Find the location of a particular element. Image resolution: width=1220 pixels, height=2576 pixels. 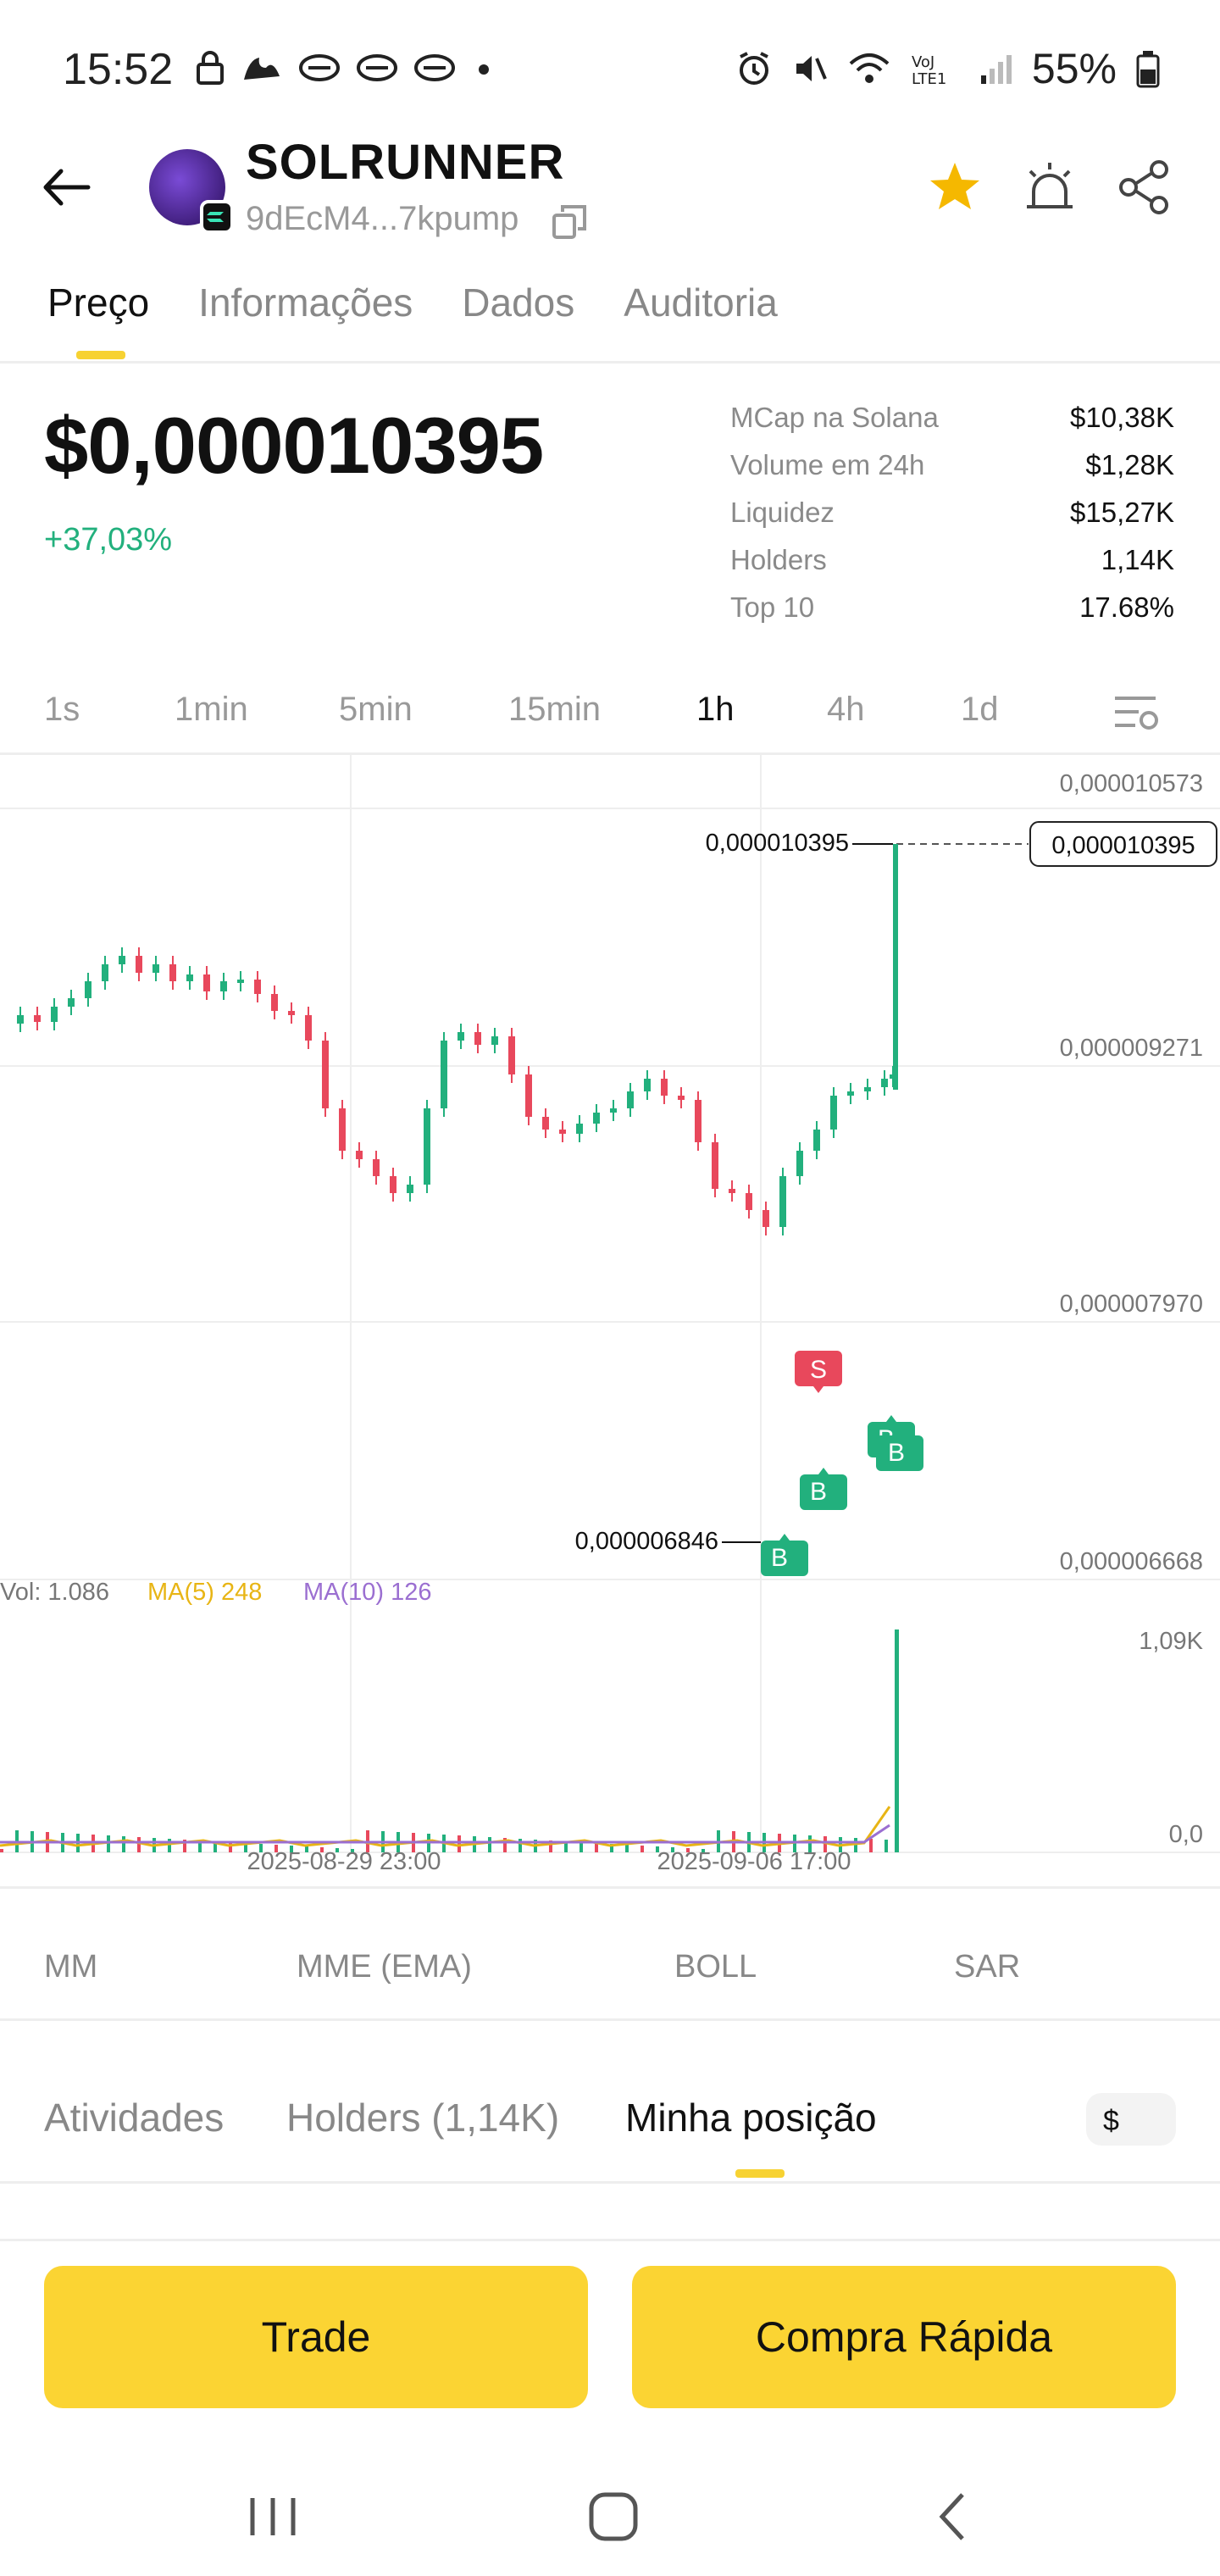

indicator-sar: SAR is located at coordinates (987, 1967).